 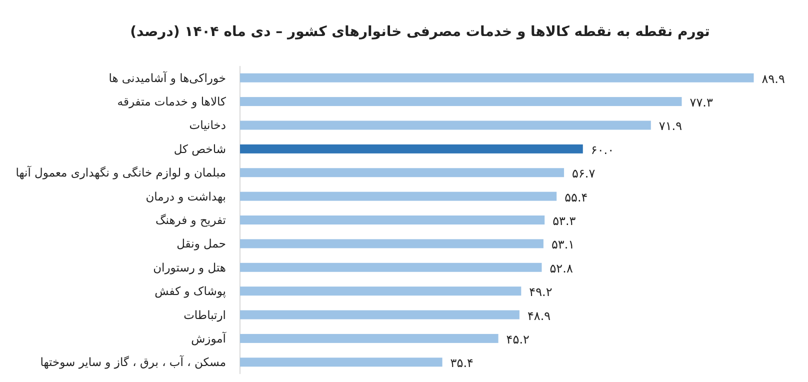 I want to click on y-tick-label: ارتباطات, so click(x=205, y=315).